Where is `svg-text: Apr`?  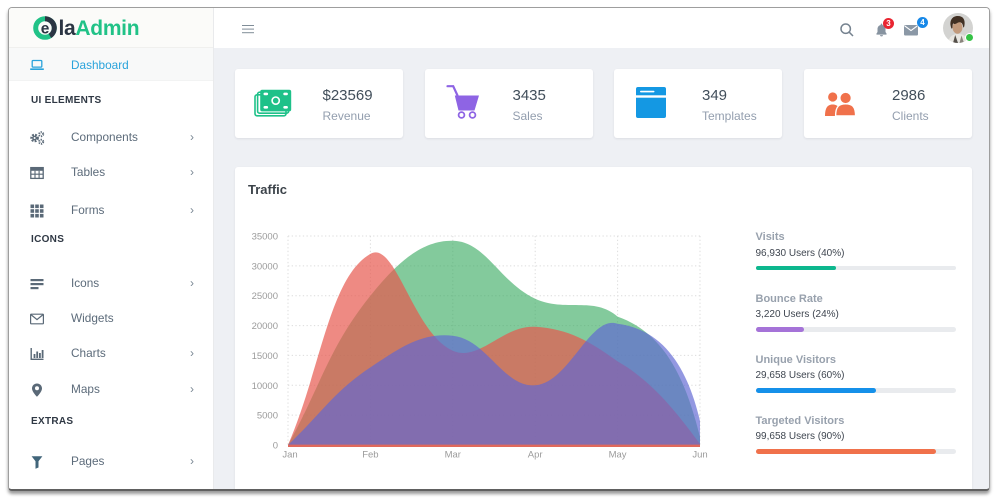
svg-text: Apr is located at coordinates (535, 455).